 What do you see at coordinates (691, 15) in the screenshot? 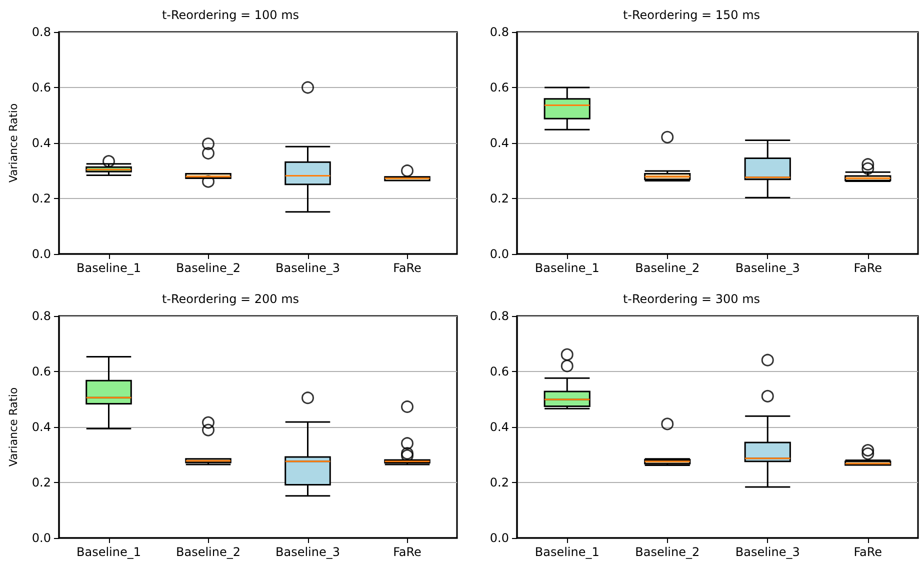
I see `chart-title: t-Reordering = 150 ms` at bounding box center [691, 15].